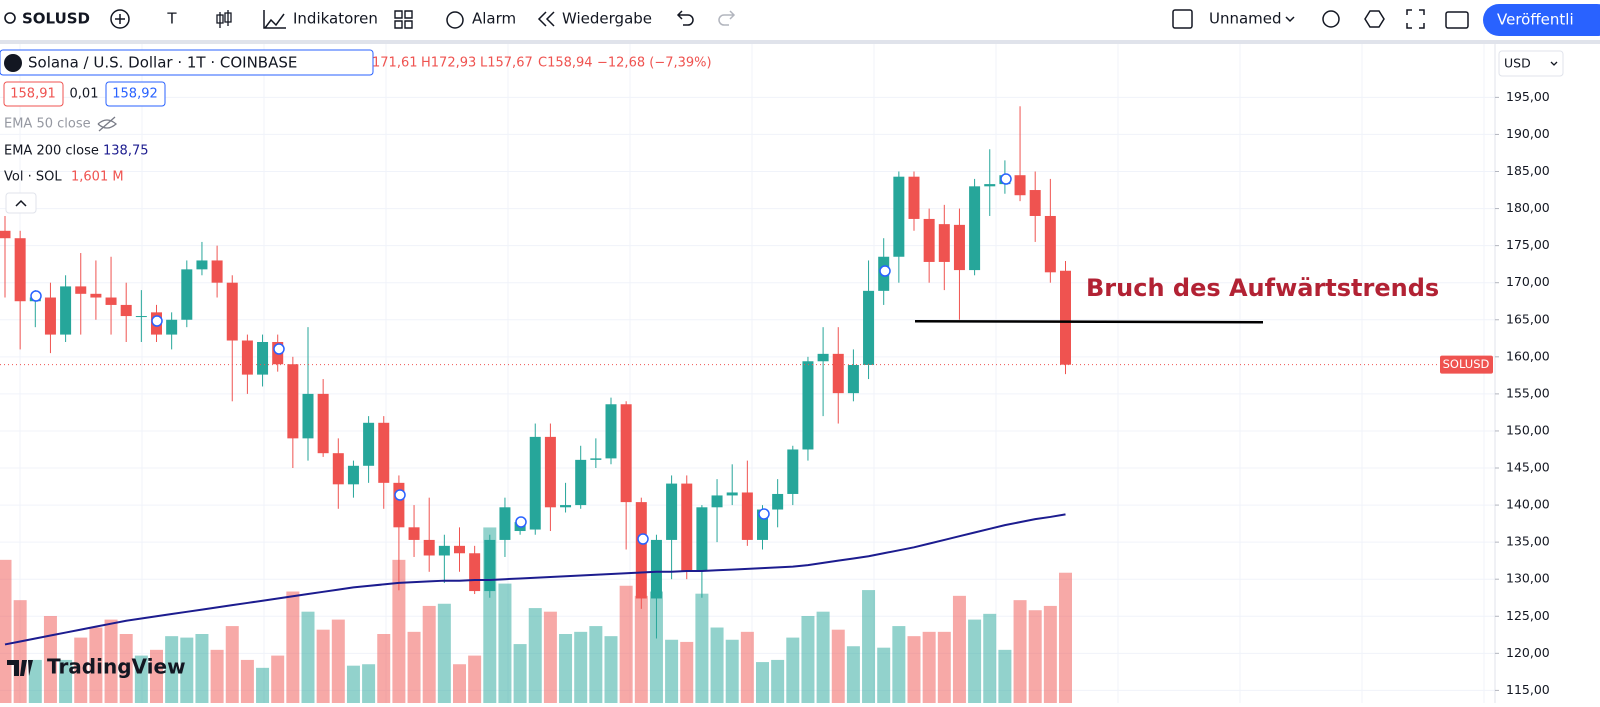  Describe the element at coordinates (1528, 355) in the screenshot. I see `y-tick-label: 160,00` at that location.